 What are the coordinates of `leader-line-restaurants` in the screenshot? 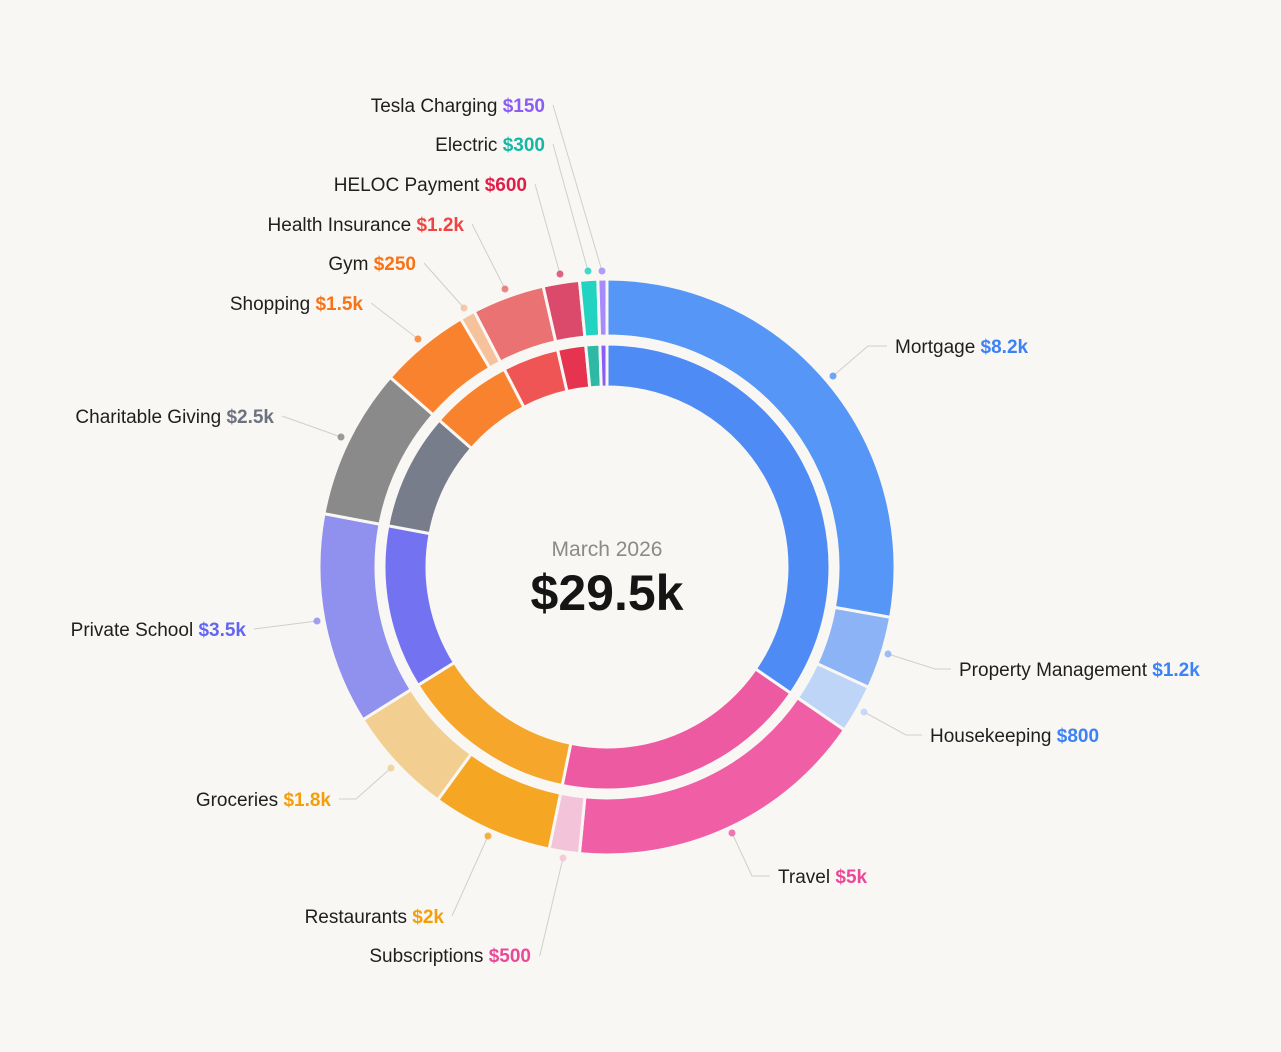 It's located at (470, 876).